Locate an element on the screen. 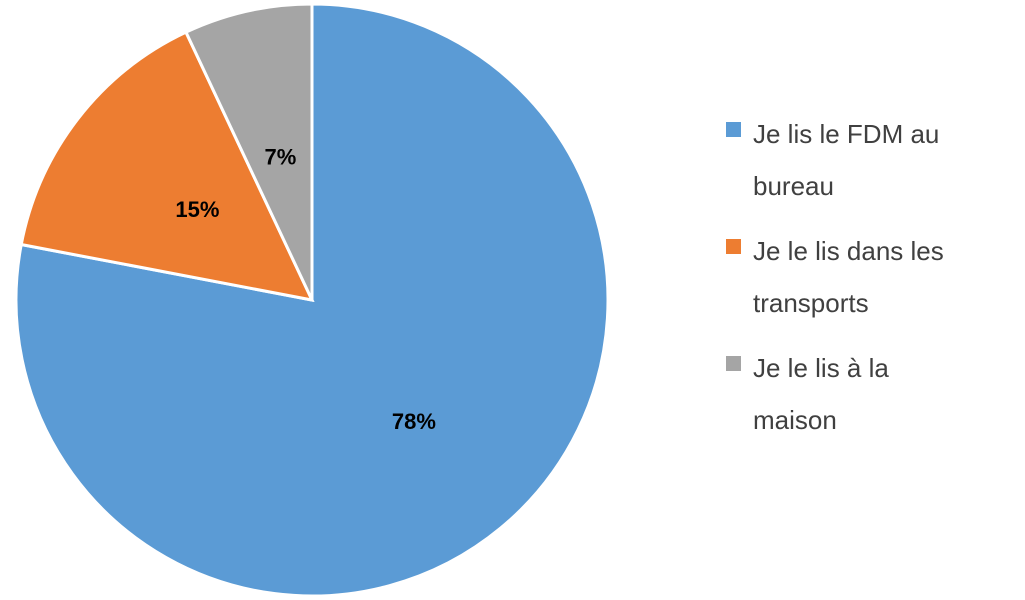  legend-label: Je le lis à la maison is located at coordinates (821, 394).